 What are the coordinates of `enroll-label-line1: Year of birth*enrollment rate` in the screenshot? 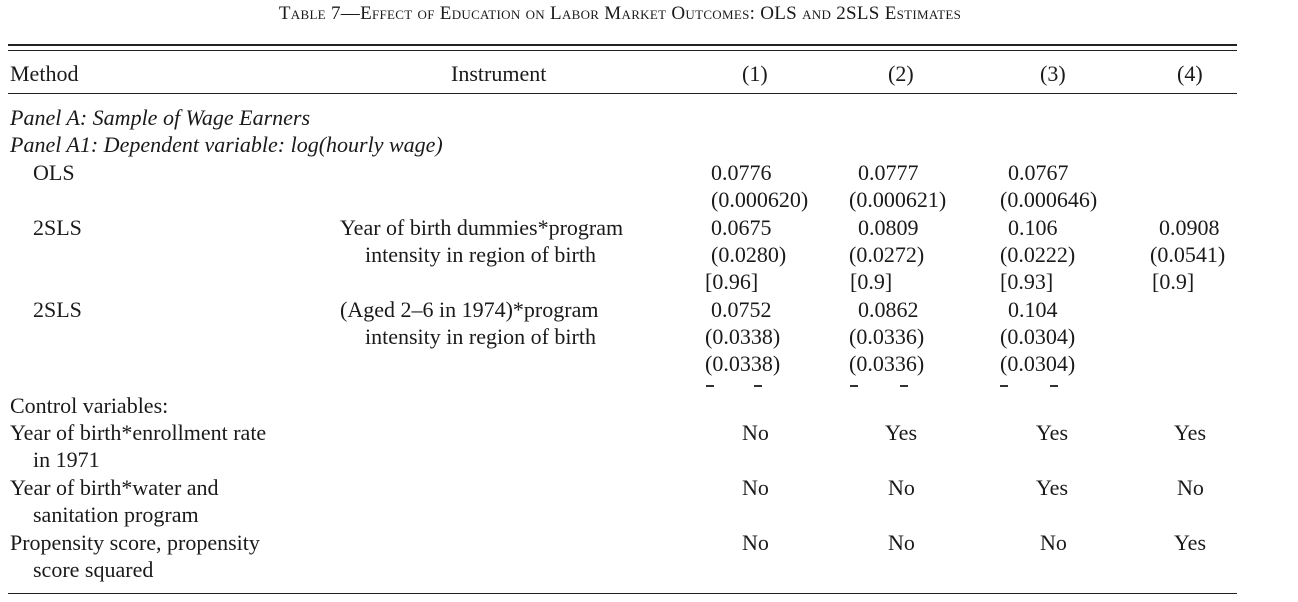 It's located at (138, 432).